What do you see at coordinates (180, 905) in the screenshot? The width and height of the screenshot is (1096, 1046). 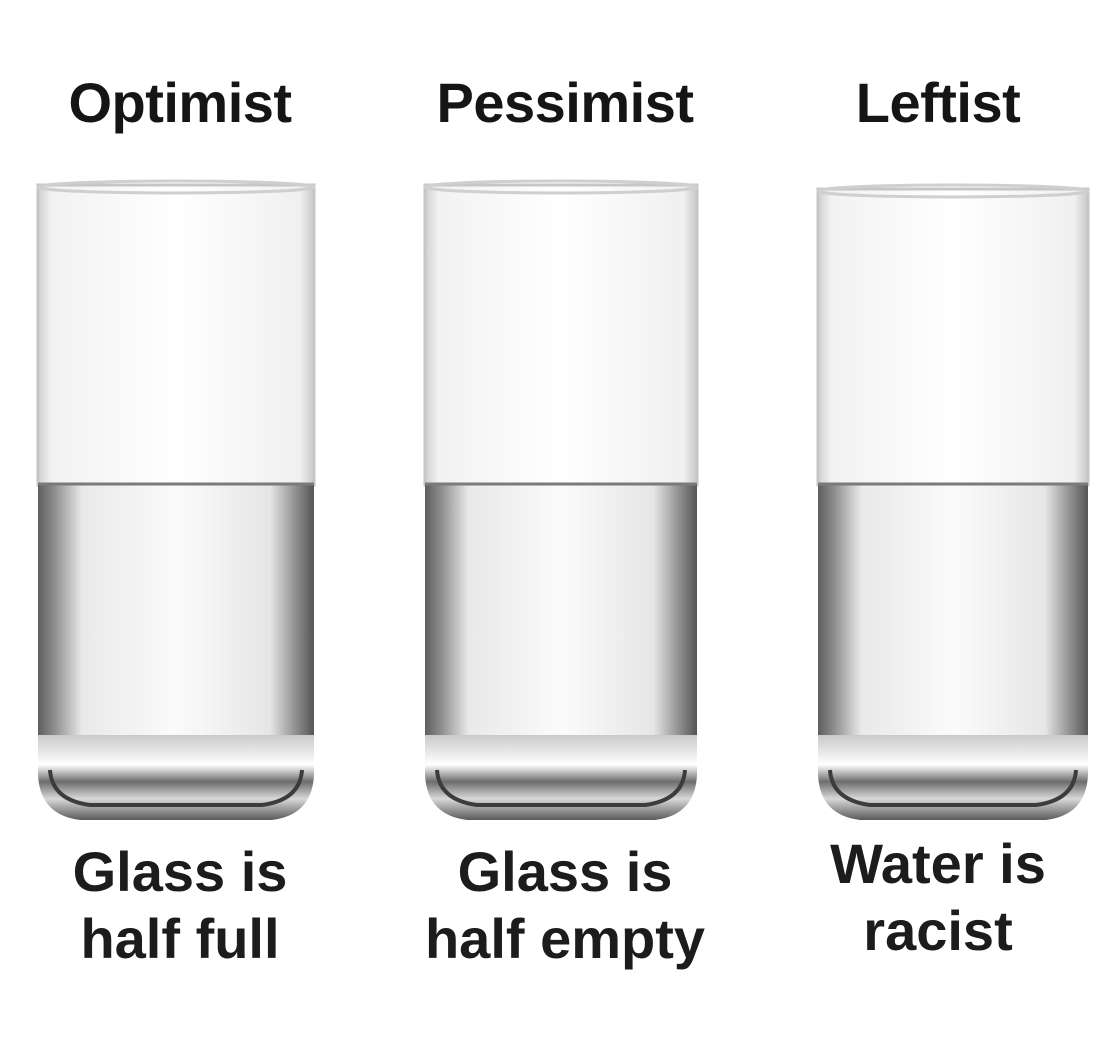 I see `panel-caption: Glass is half full` at bounding box center [180, 905].